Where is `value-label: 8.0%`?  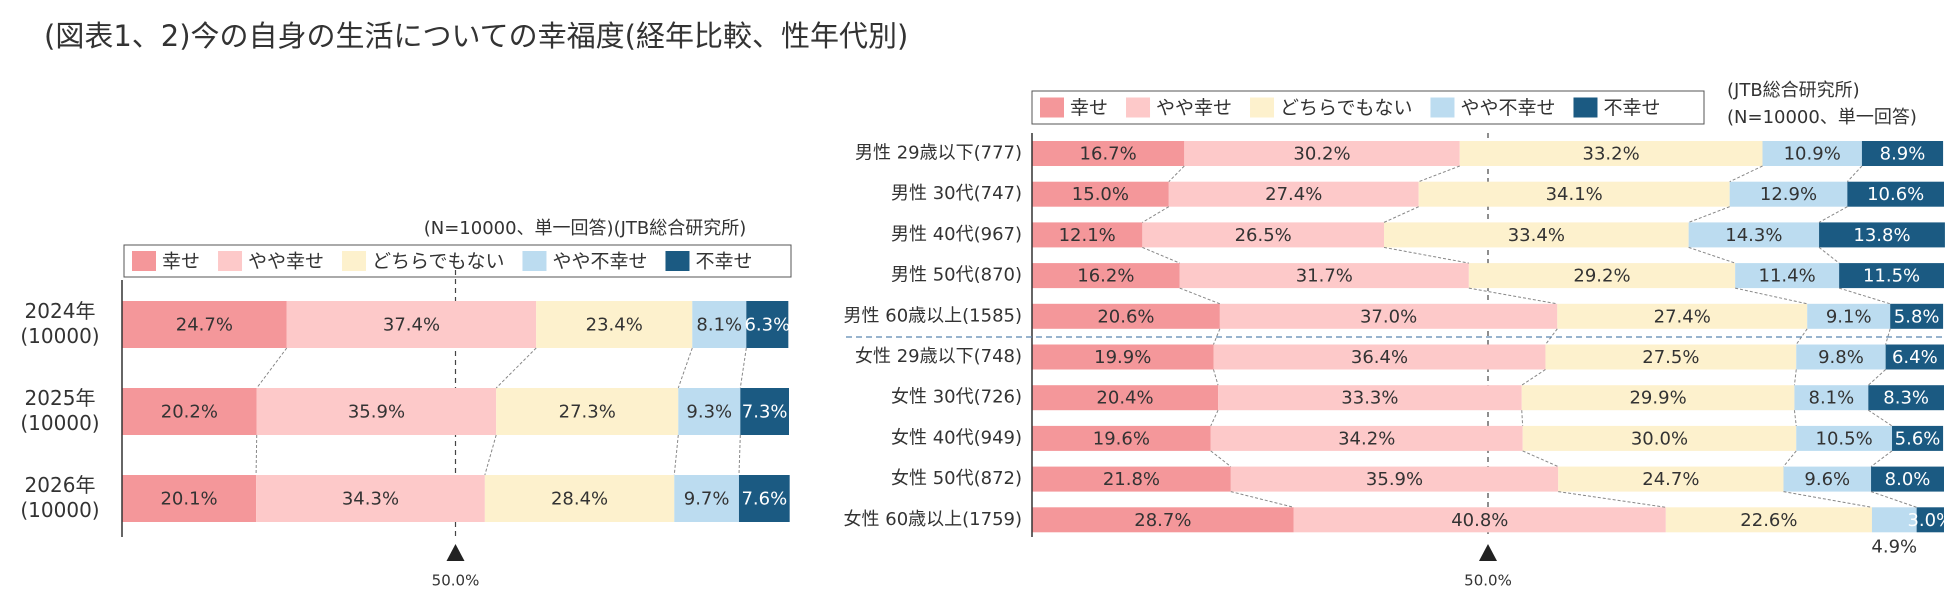
value-label: 8.0% is located at coordinates (1908, 479).